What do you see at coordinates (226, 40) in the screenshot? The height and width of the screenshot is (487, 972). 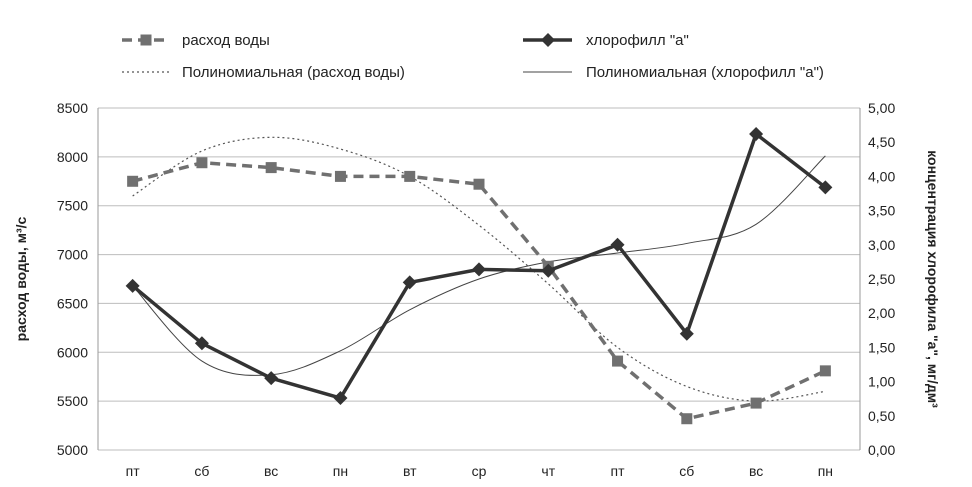 I see `legend-label-water: расход воды` at bounding box center [226, 40].